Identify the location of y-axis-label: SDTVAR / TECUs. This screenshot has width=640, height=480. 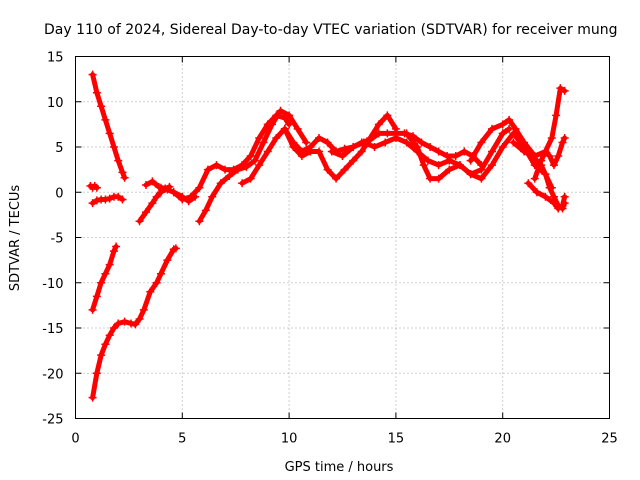
(15, 238).